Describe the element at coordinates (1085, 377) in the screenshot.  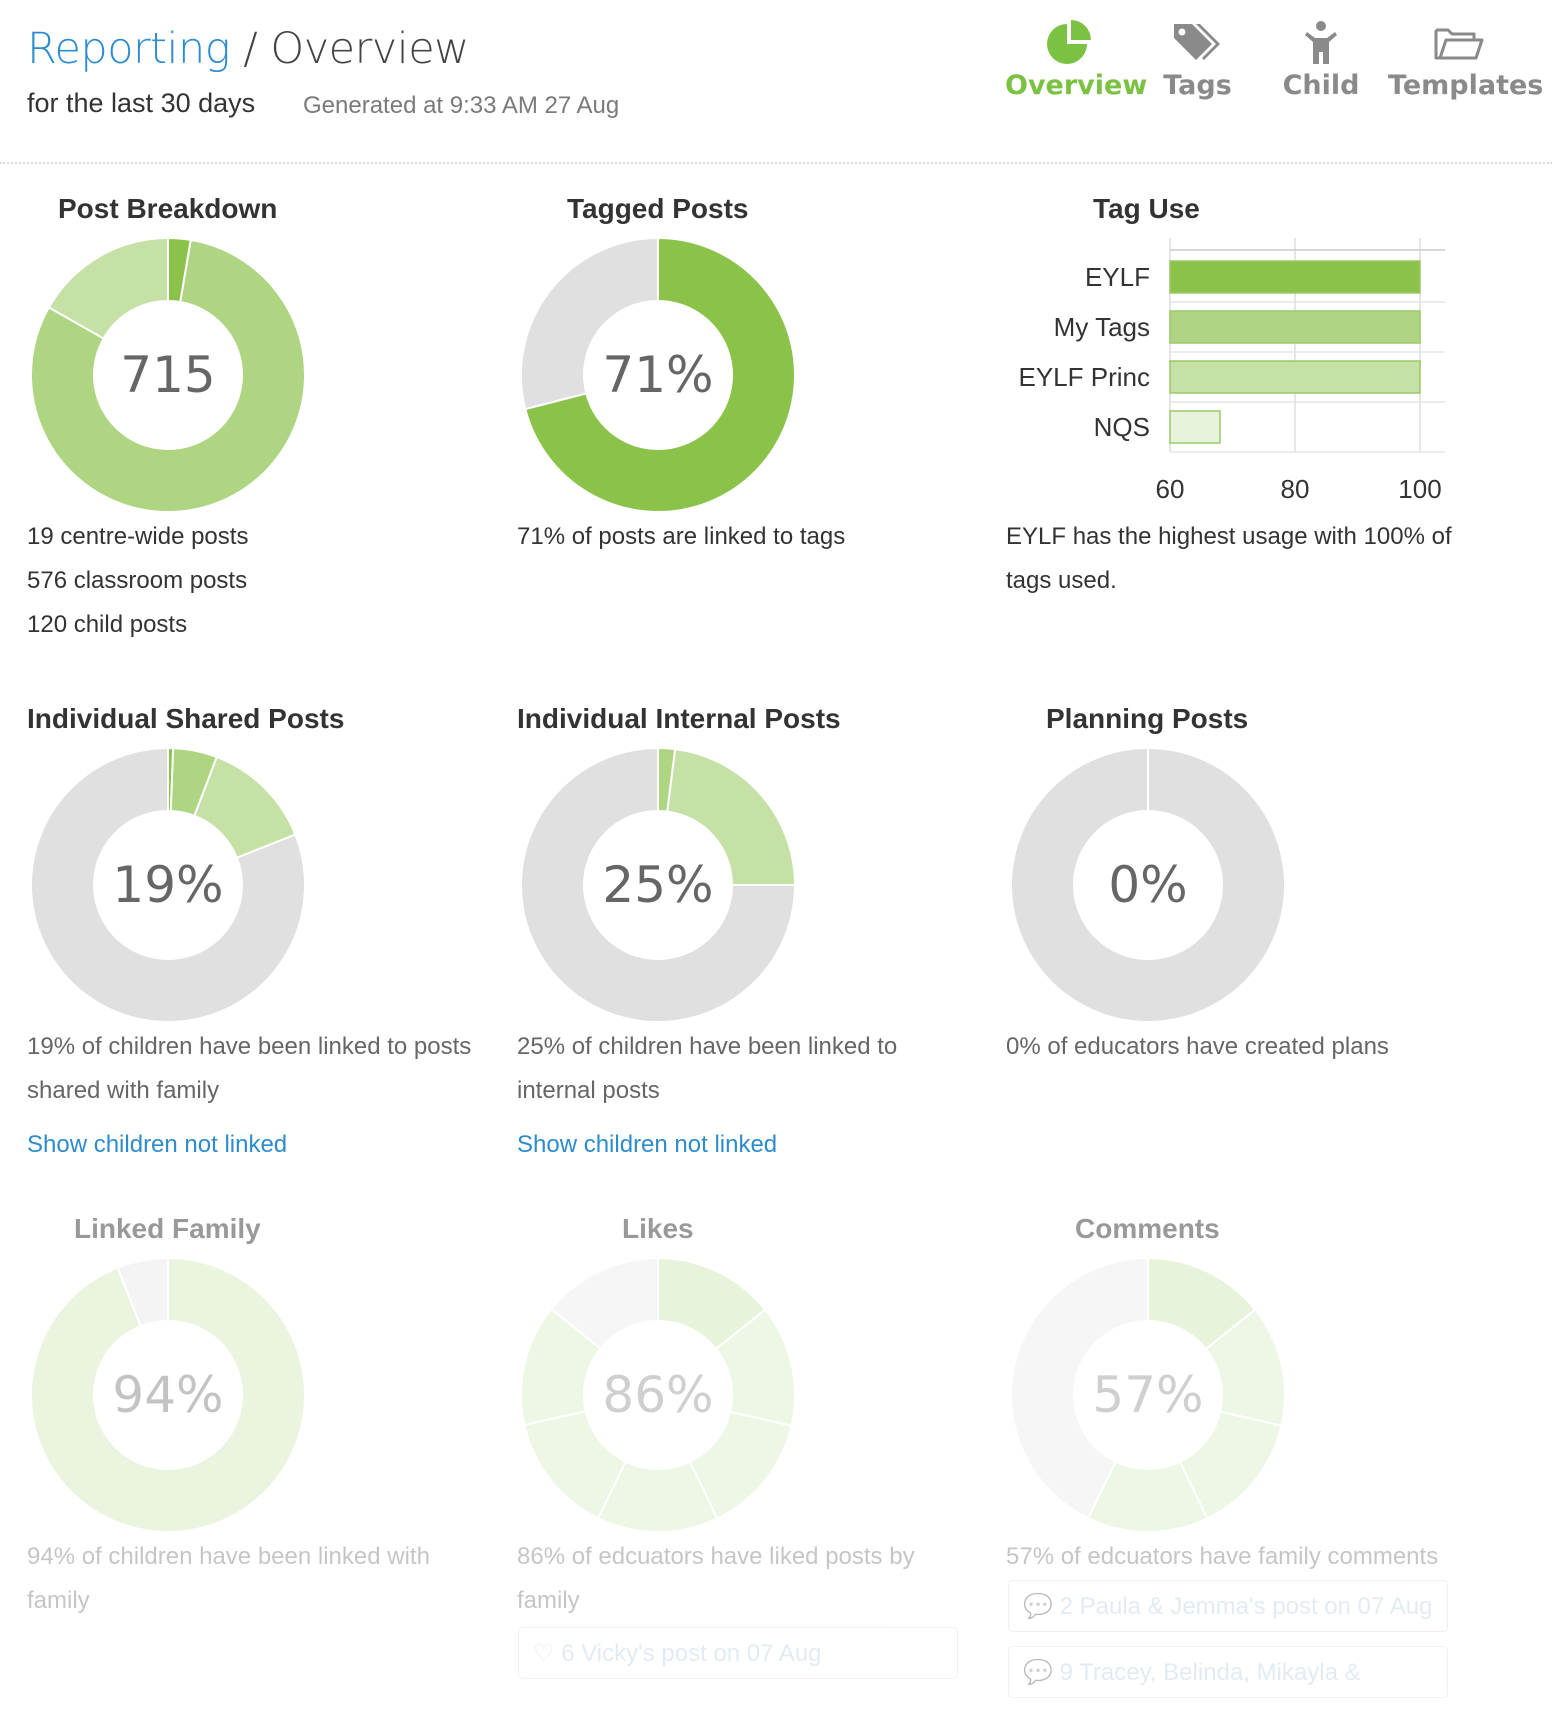
I see `category-label: EYLF Princ` at that location.